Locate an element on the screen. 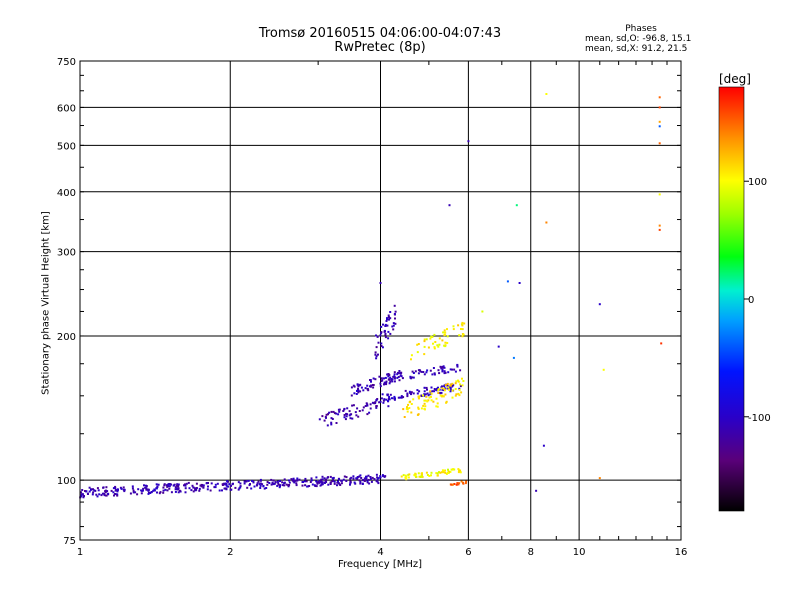 Image resolution: width=800 pixels, height=600 pixels. phases-title: Phases is located at coordinates (641, 29).